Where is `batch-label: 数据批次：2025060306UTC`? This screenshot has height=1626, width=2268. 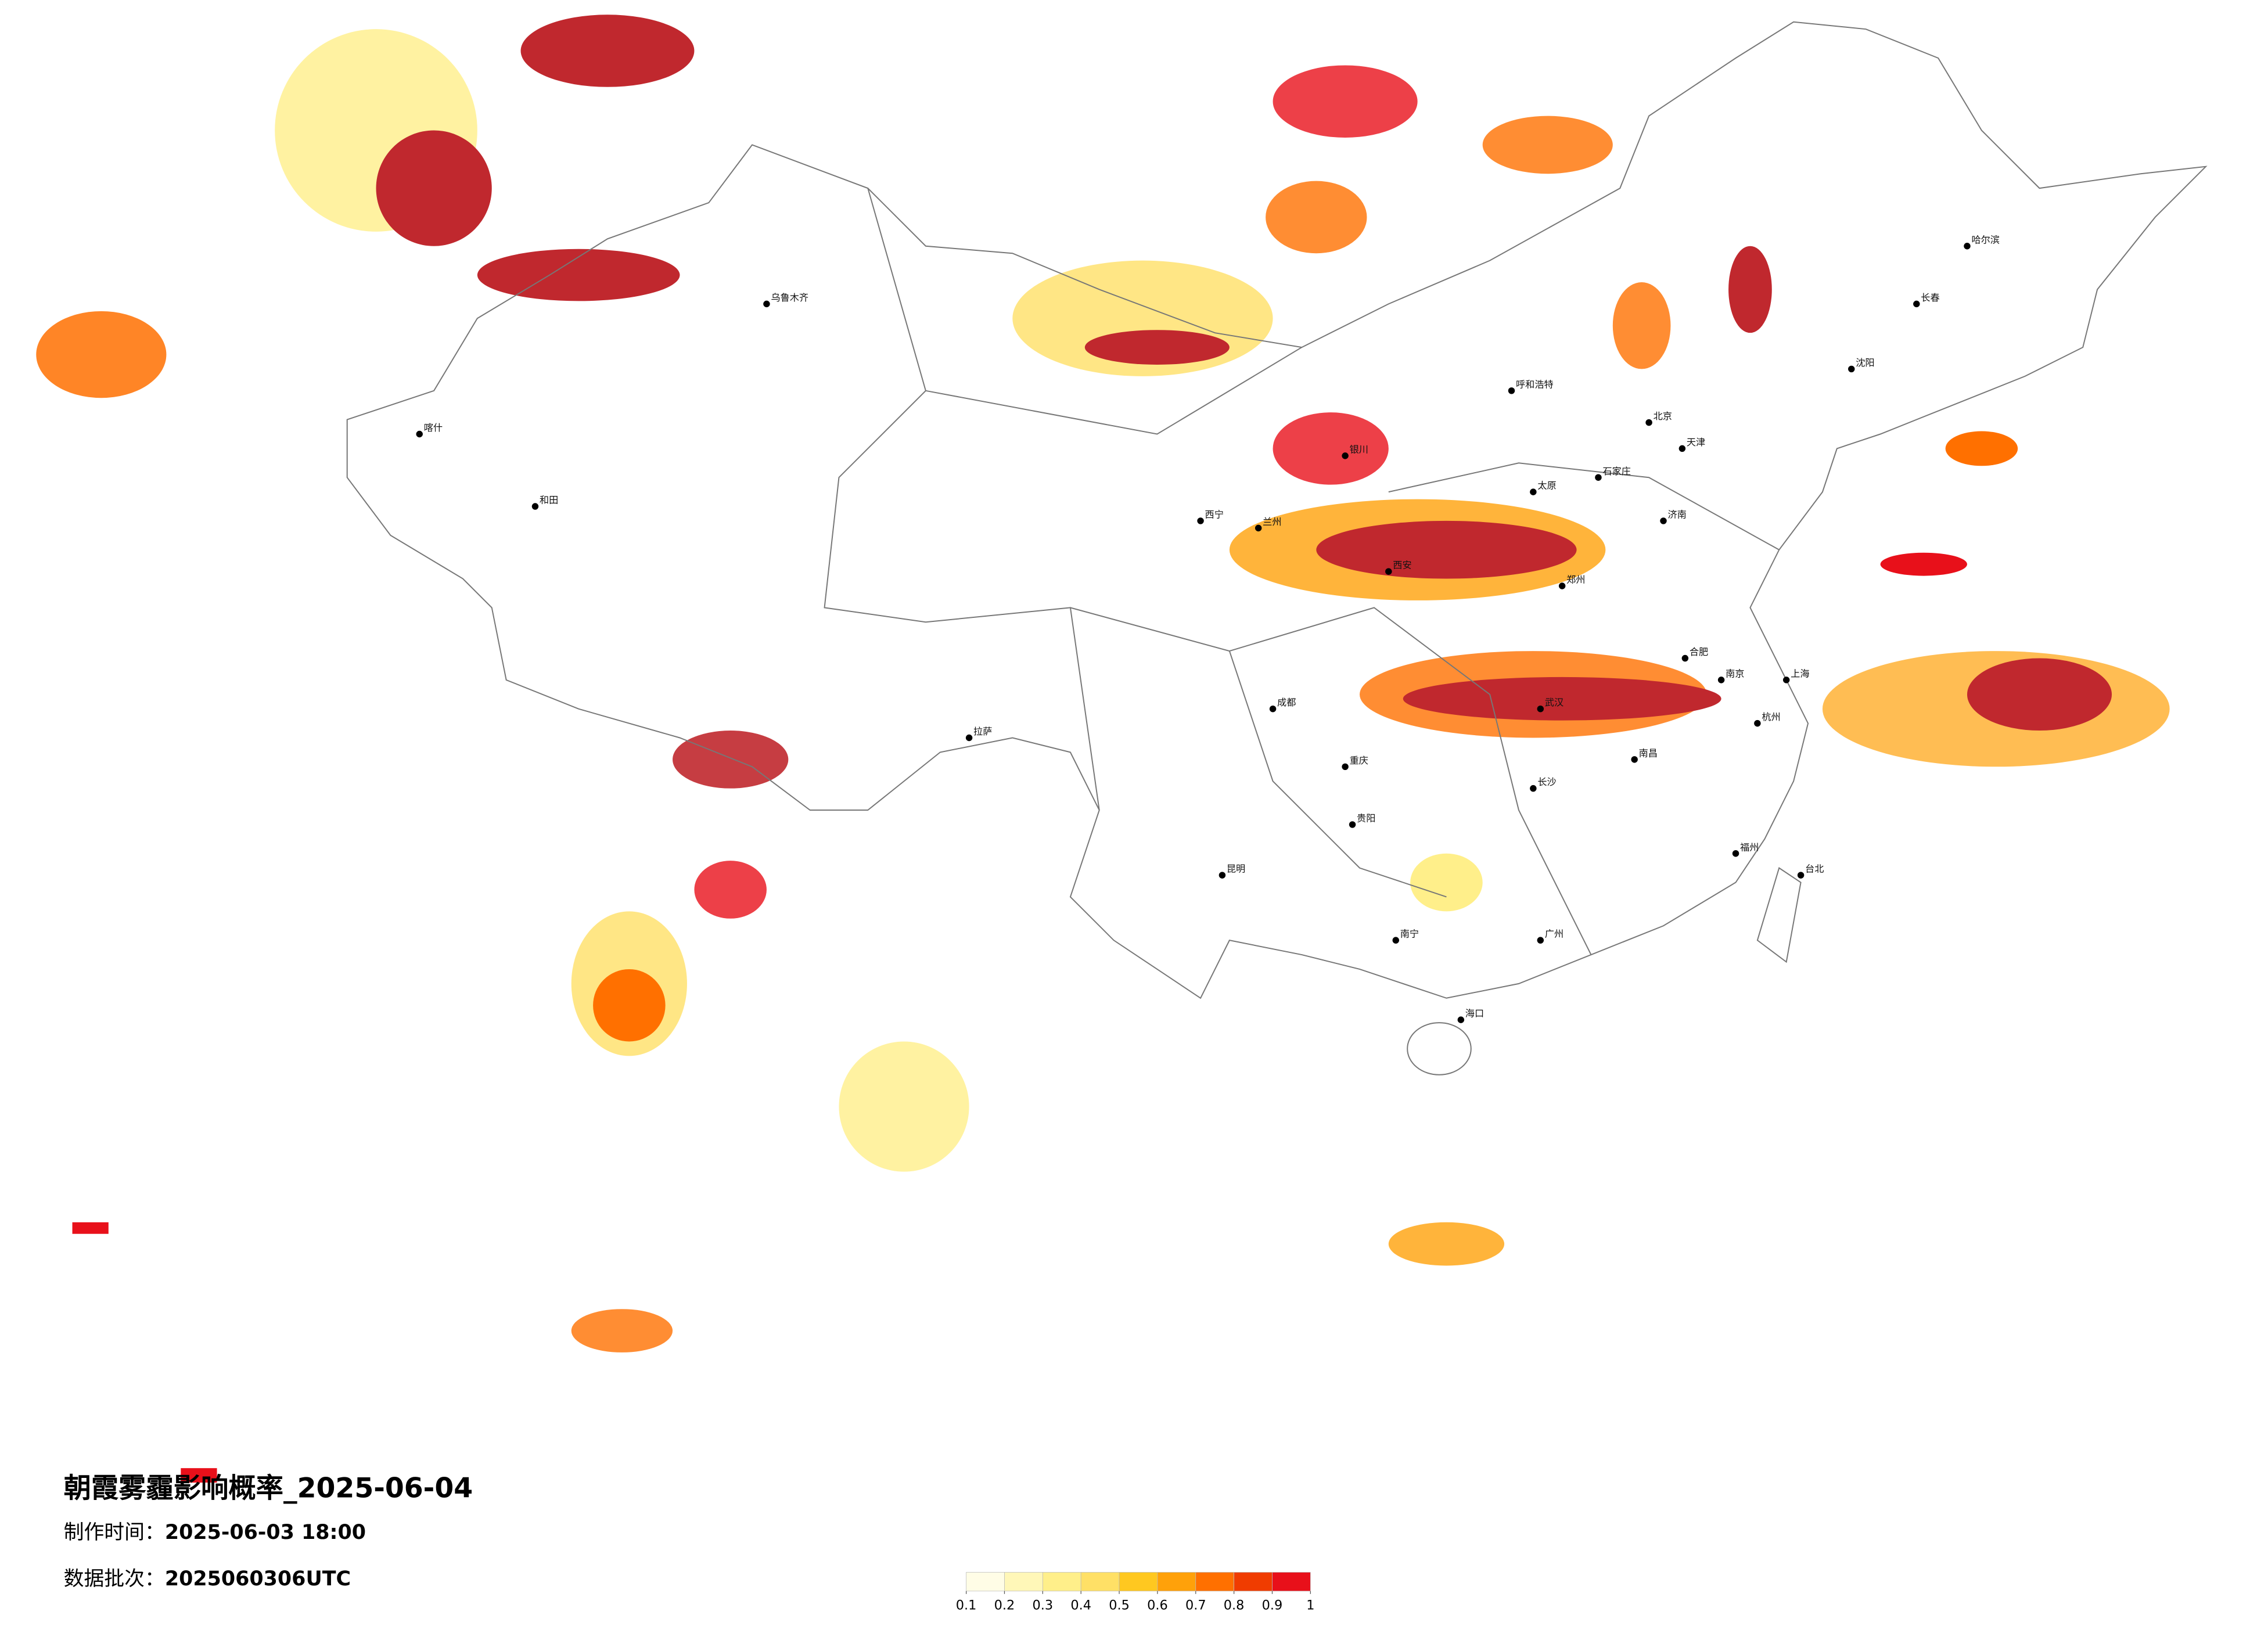 batch-label: 数据批次：2025060306UTC is located at coordinates (207, 1579).